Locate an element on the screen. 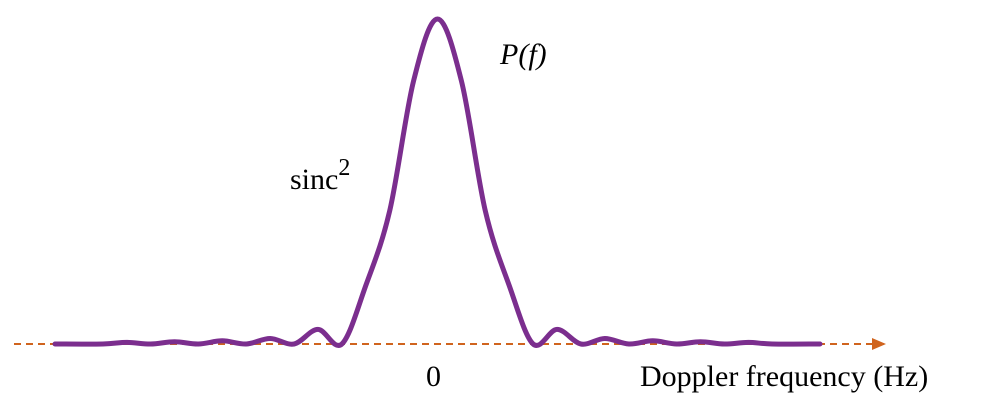 The height and width of the screenshot is (410, 1006). sinc-label: sinc2 is located at coordinates (320, 175).